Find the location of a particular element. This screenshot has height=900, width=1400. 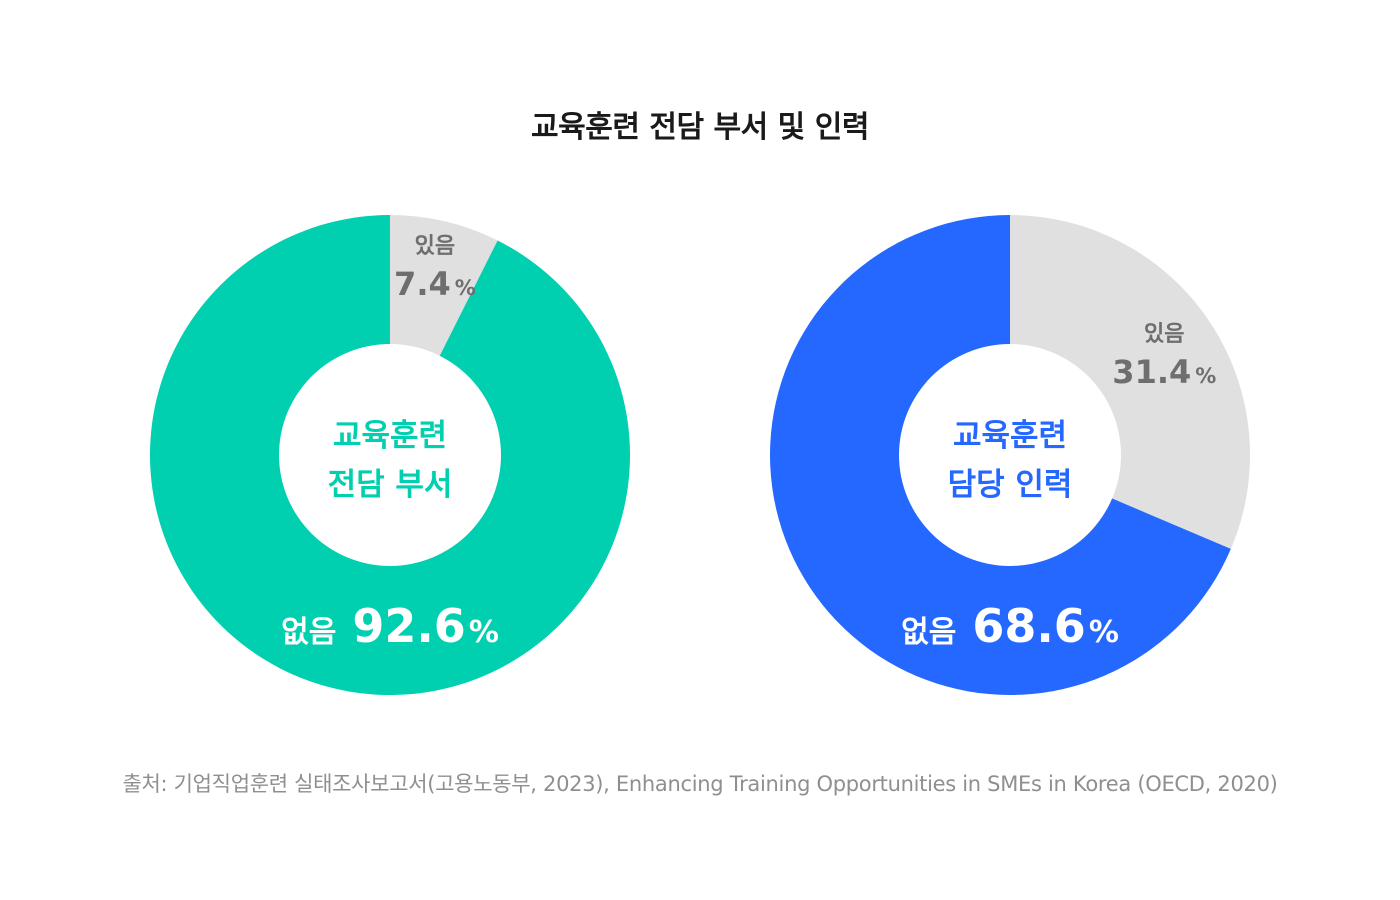

chart-title: 교육훈련 전담 부서 및 인력 is located at coordinates (700, 127).